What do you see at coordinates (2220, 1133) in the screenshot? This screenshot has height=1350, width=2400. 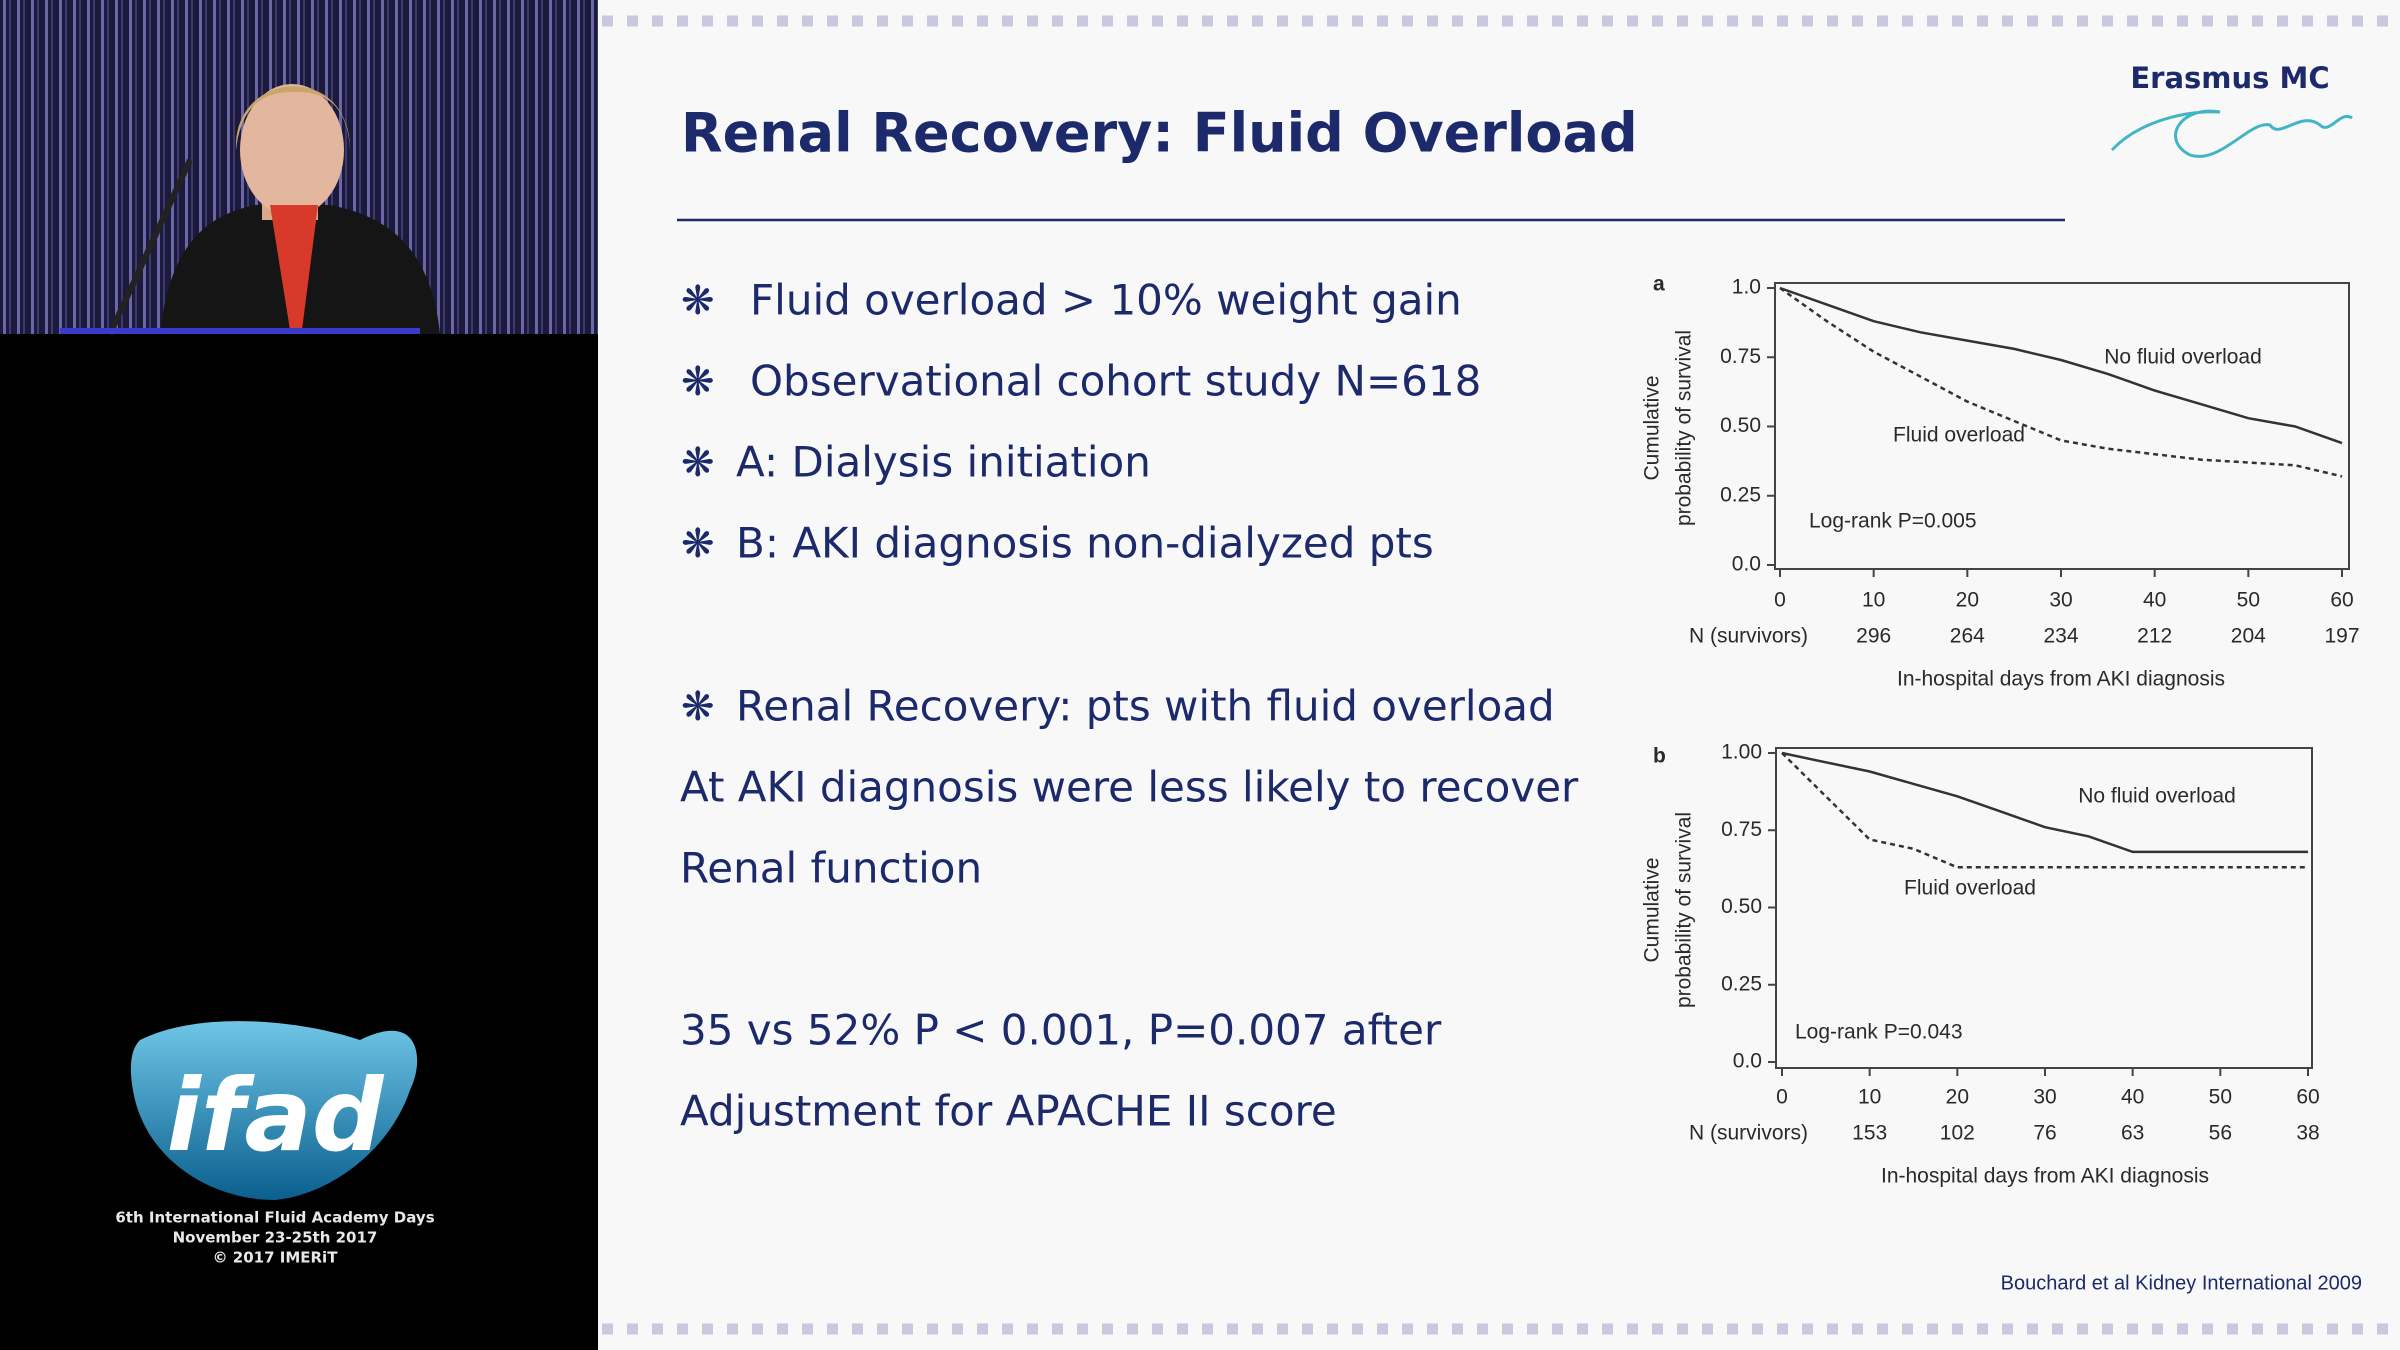 I see `at-risk-value: 56` at bounding box center [2220, 1133].